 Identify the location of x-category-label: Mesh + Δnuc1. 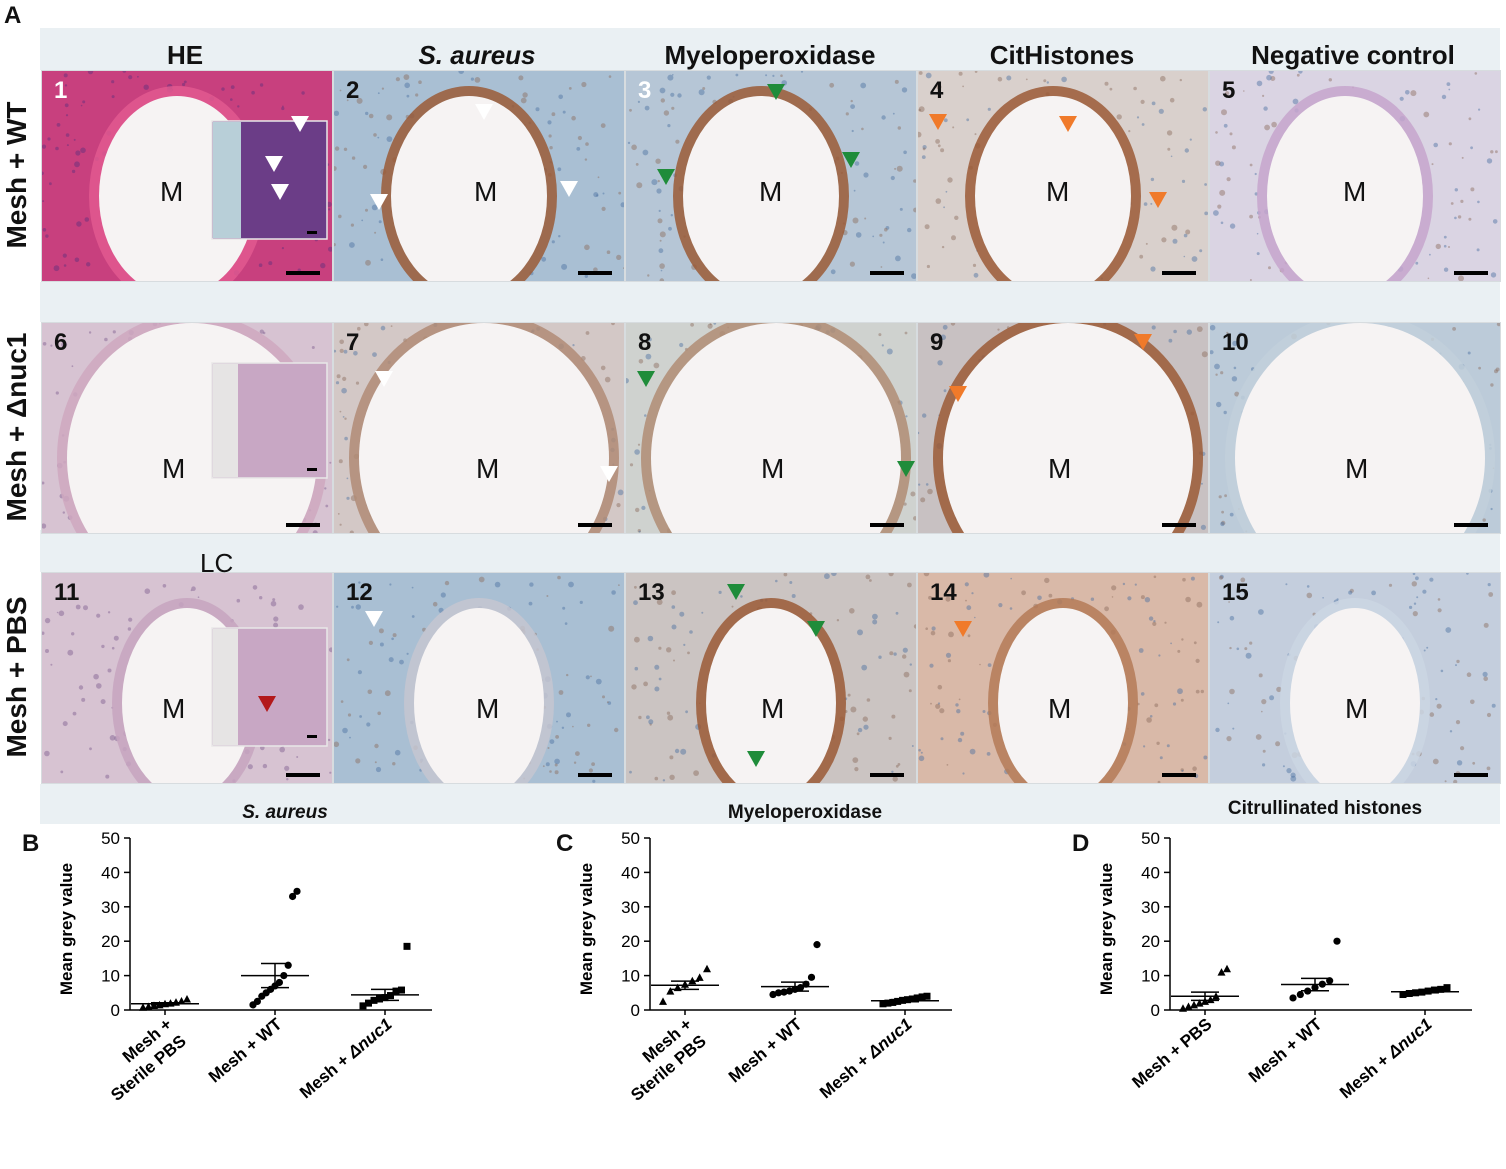
(345, 1059).